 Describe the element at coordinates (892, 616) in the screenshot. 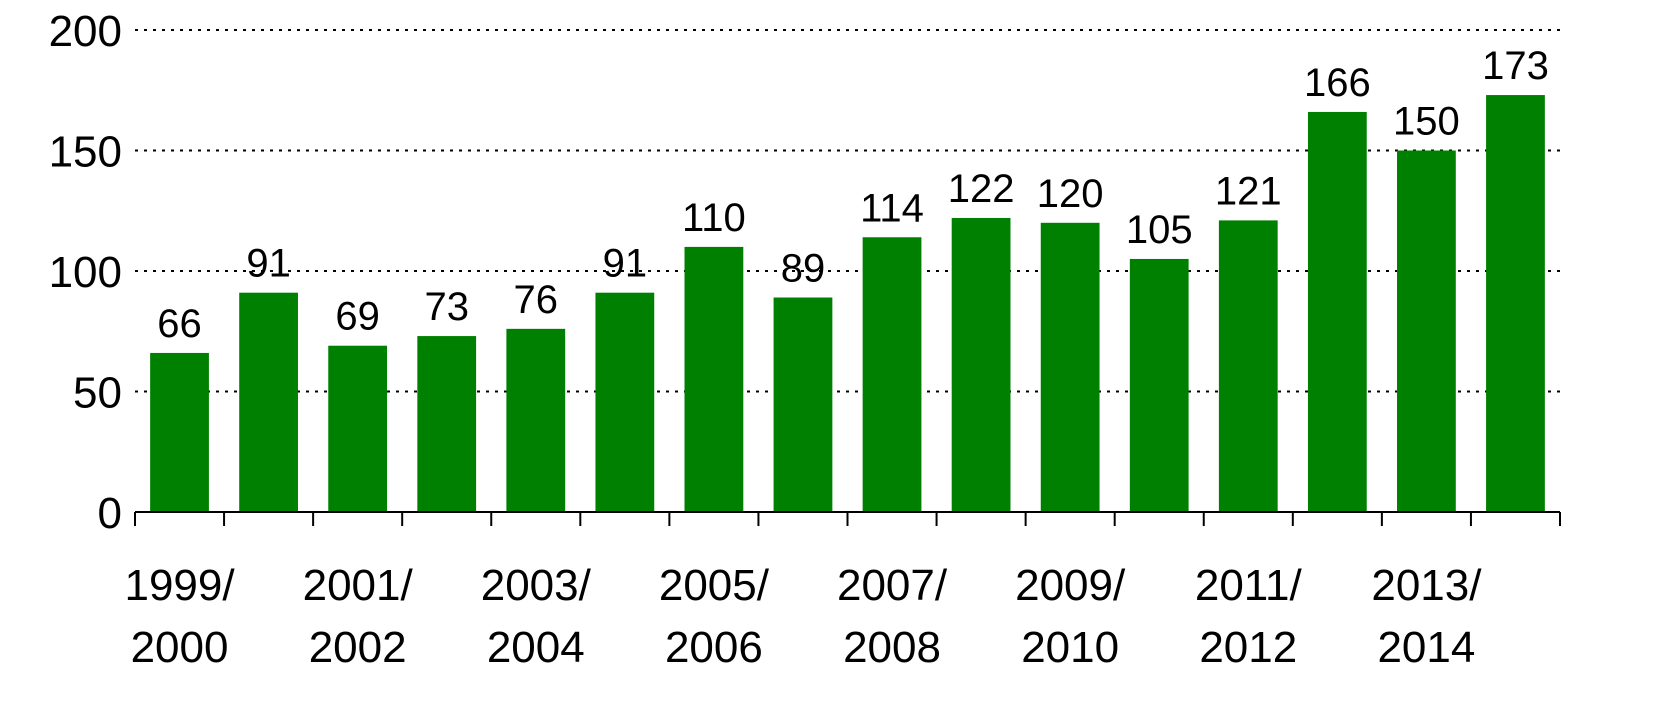

I see `x-tick-label: 2007/2008` at that location.